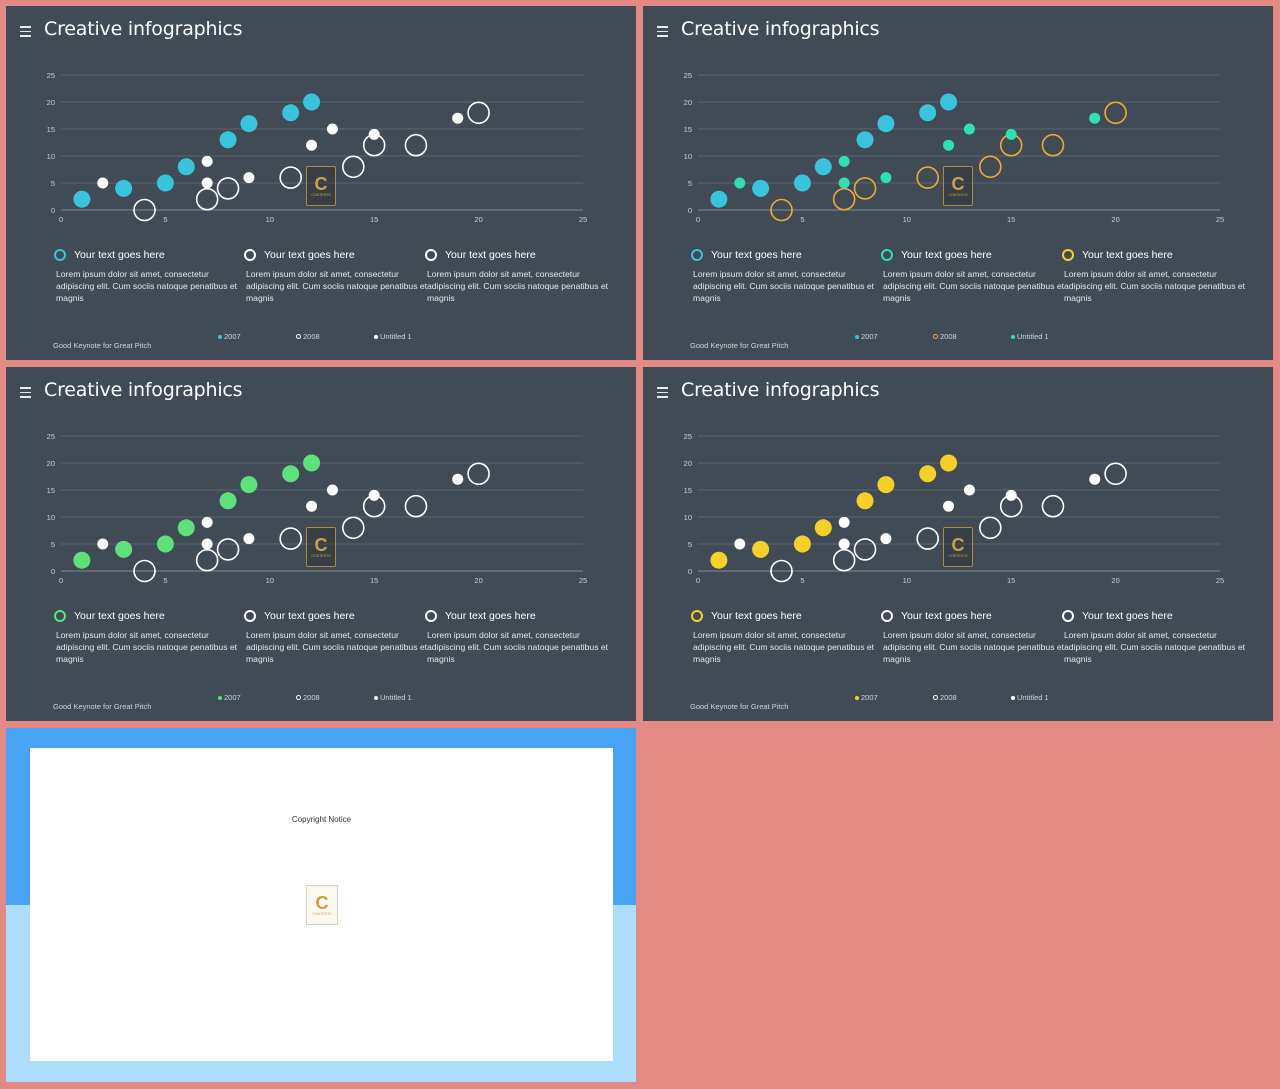 The image size is (1280, 1089). Describe the element at coordinates (1030, 697) in the screenshot. I see `series-key-item: Untitled 1` at that location.